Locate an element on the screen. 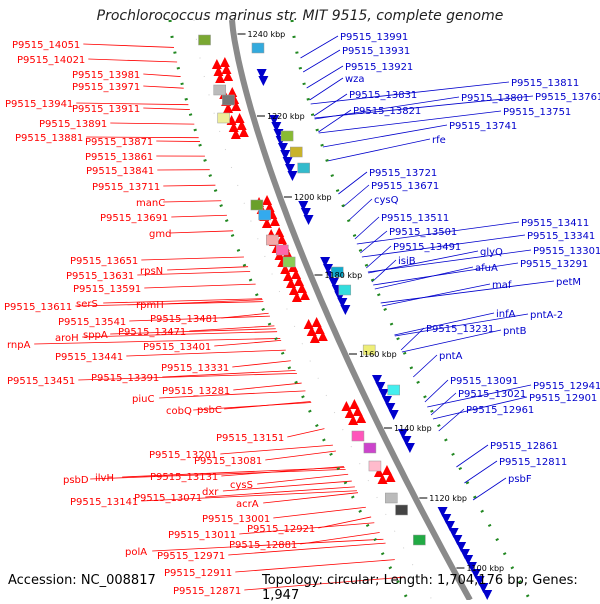  gene-label-right: pntA-2 is located at coordinates (546, 315).